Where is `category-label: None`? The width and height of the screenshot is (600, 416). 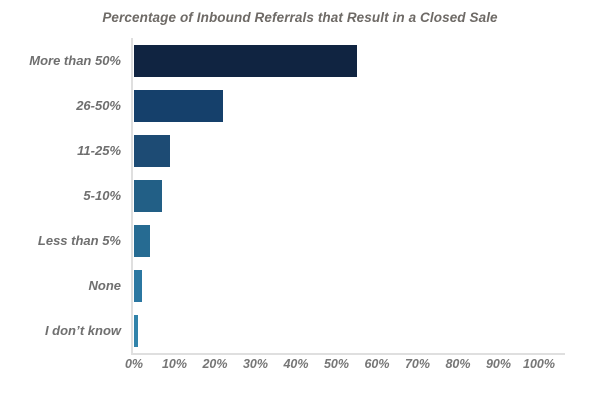 category-label: None is located at coordinates (105, 285).